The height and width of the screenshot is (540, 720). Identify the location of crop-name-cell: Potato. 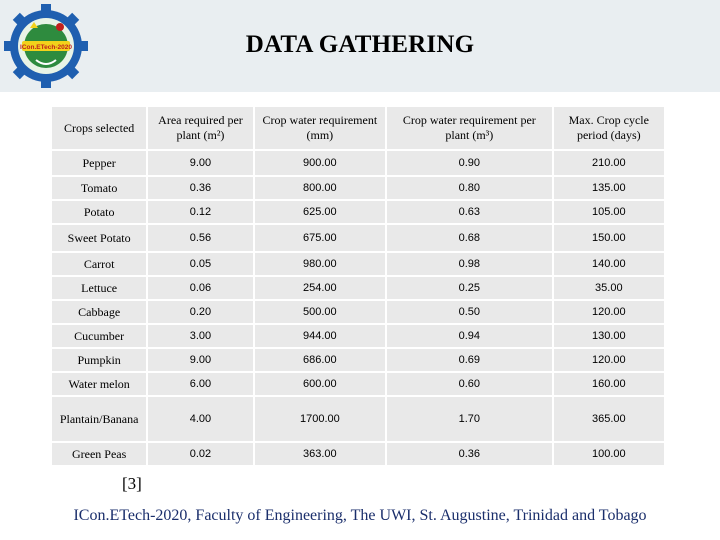
(99, 212).